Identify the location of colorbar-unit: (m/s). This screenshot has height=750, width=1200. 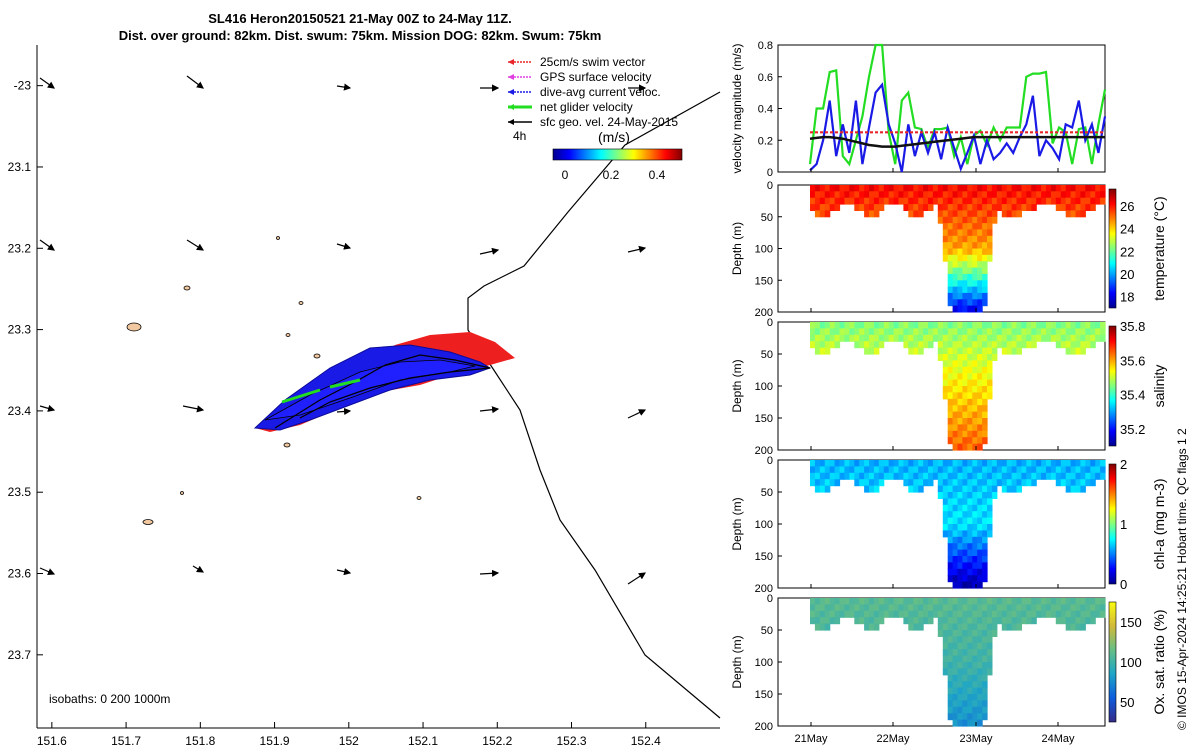
(614, 137).